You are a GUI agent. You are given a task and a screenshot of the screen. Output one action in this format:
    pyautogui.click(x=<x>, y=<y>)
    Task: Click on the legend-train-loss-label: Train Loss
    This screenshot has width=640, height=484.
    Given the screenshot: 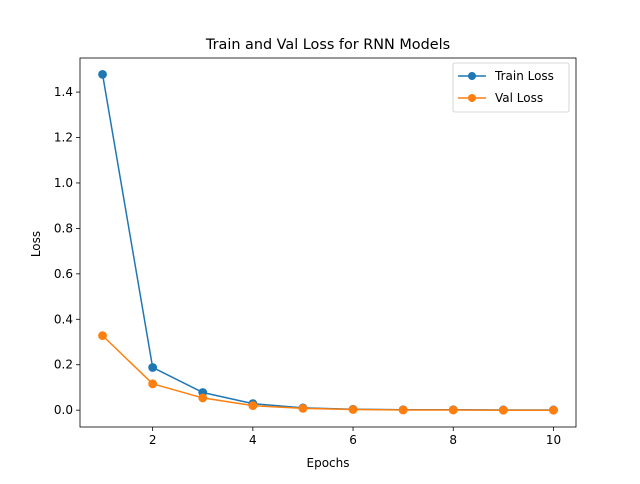 What is the action you would take?
    pyautogui.click(x=524, y=76)
    